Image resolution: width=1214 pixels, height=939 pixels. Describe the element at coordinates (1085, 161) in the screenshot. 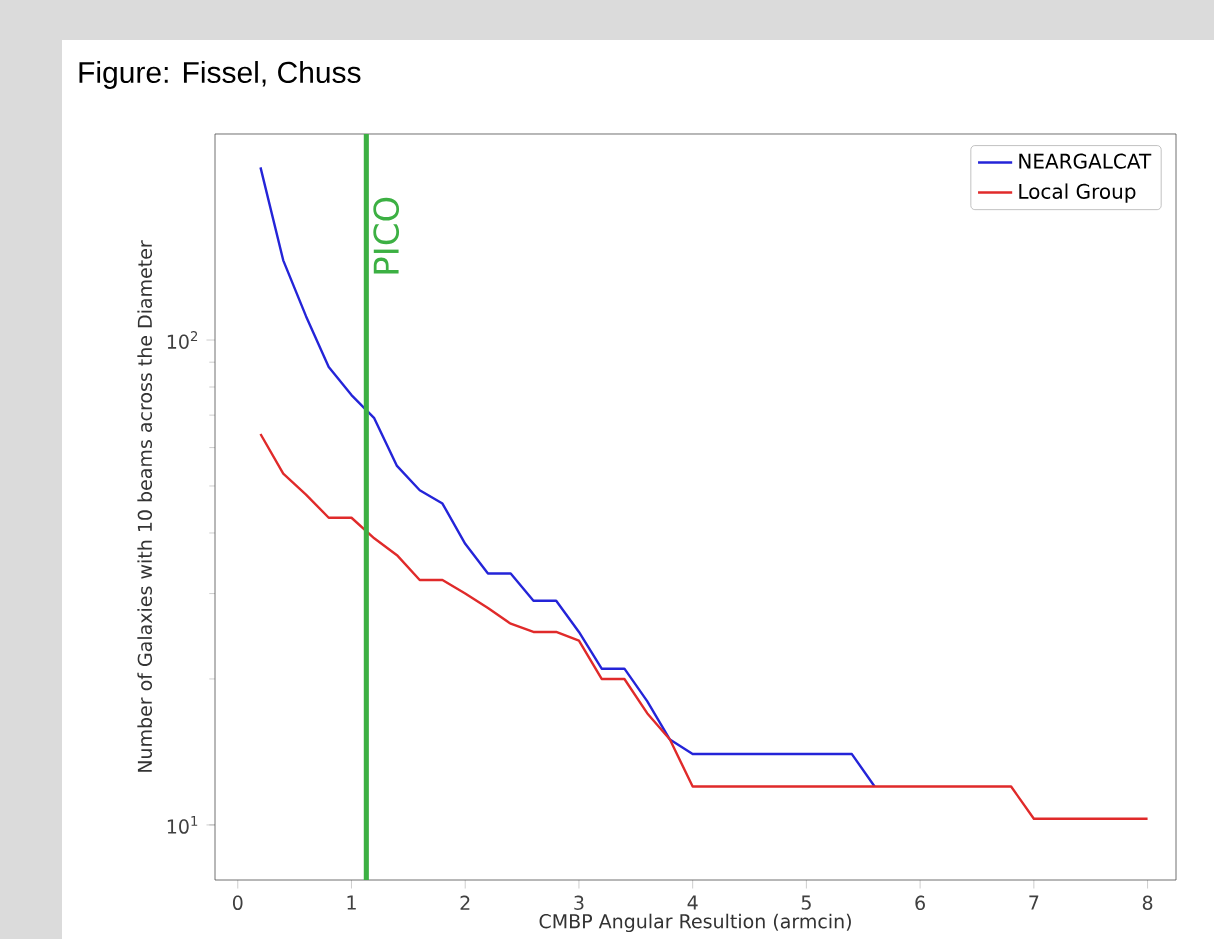

I see `legend-label: NEARGALCAT` at that location.